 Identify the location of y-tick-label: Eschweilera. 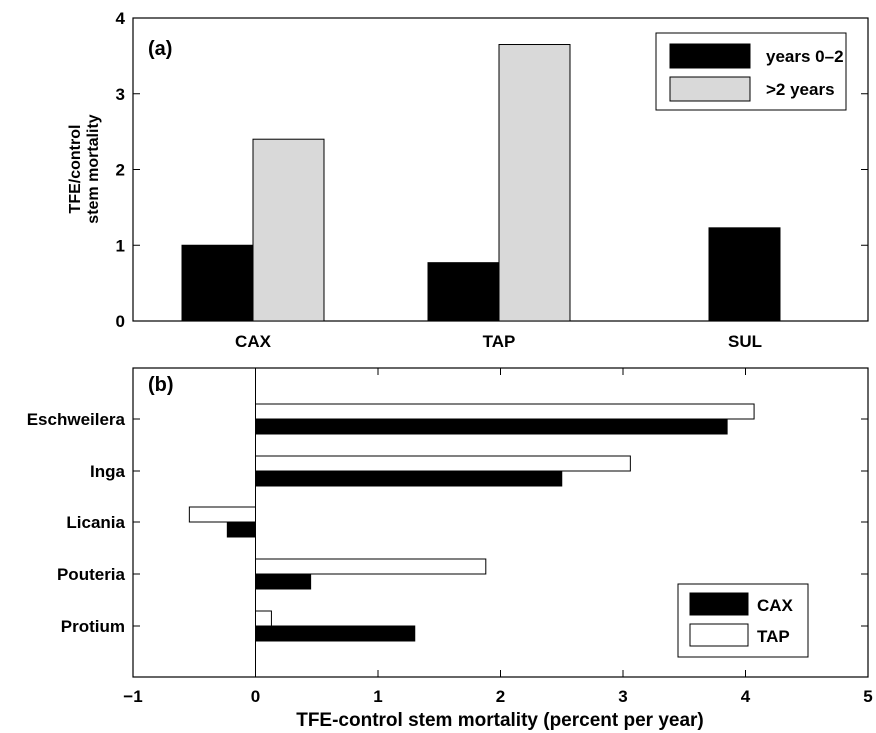
(76, 419).